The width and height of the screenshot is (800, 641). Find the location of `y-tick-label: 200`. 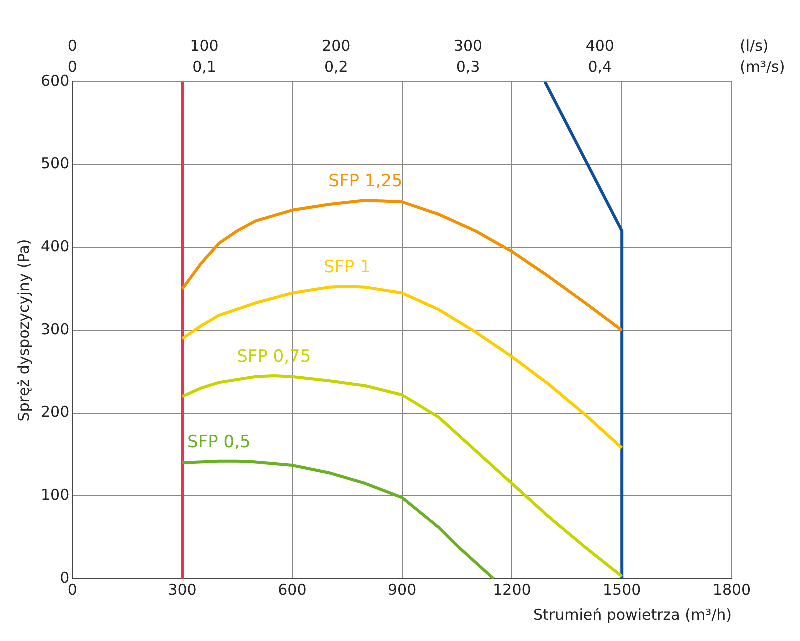

y-tick-label: 200 is located at coordinates (55, 412).